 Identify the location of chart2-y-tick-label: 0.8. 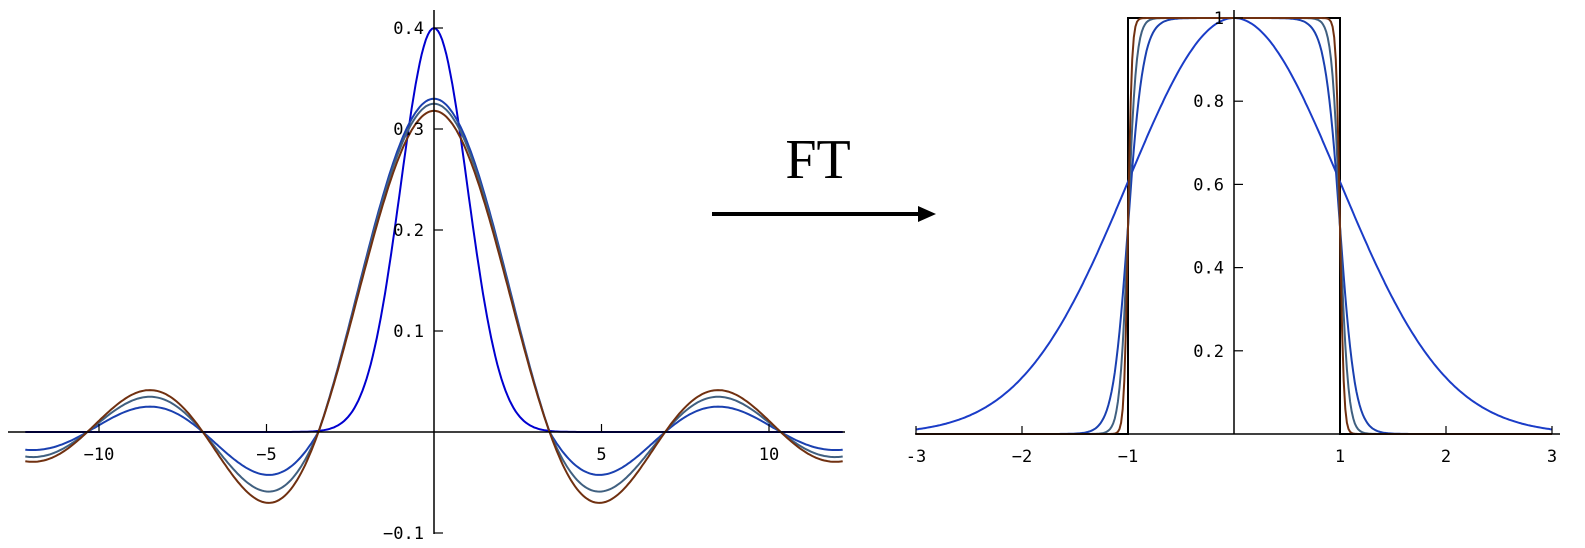
(1208, 102).